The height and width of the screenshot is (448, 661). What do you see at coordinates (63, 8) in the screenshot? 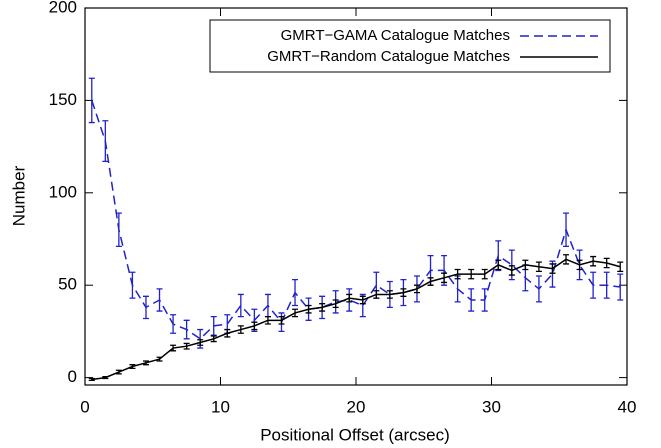
I see `y-tick-label: 200` at bounding box center [63, 8].